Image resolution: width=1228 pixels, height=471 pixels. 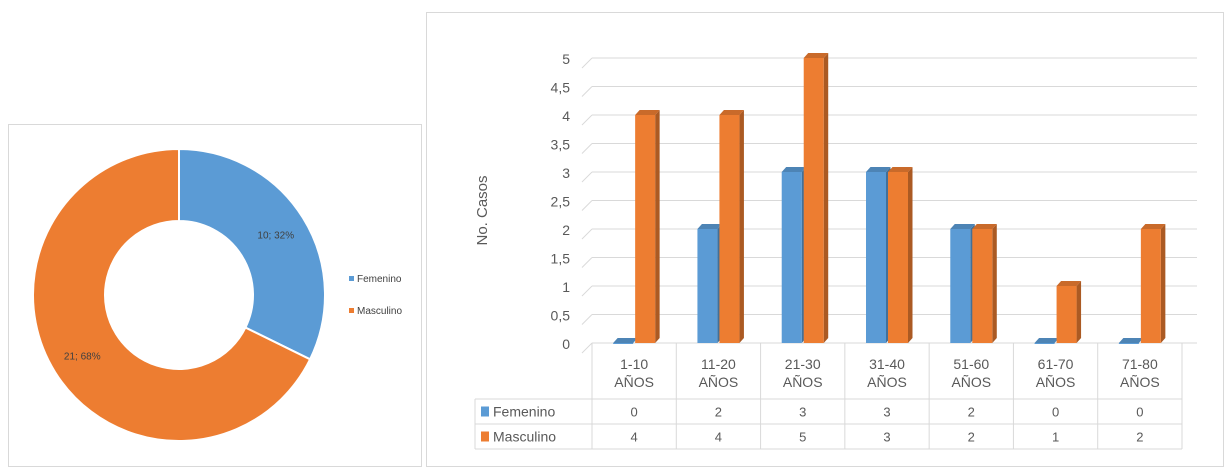 What do you see at coordinates (561, 88) in the screenshot?
I see `y-tick-label: 4,5` at bounding box center [561, 88].